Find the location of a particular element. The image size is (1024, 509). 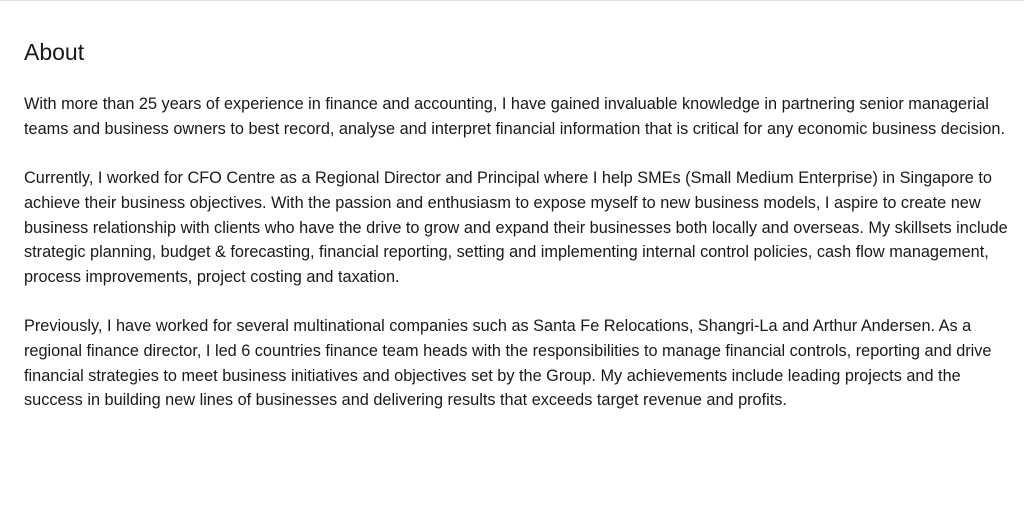

top-divider is located at coordinates (512, 0).